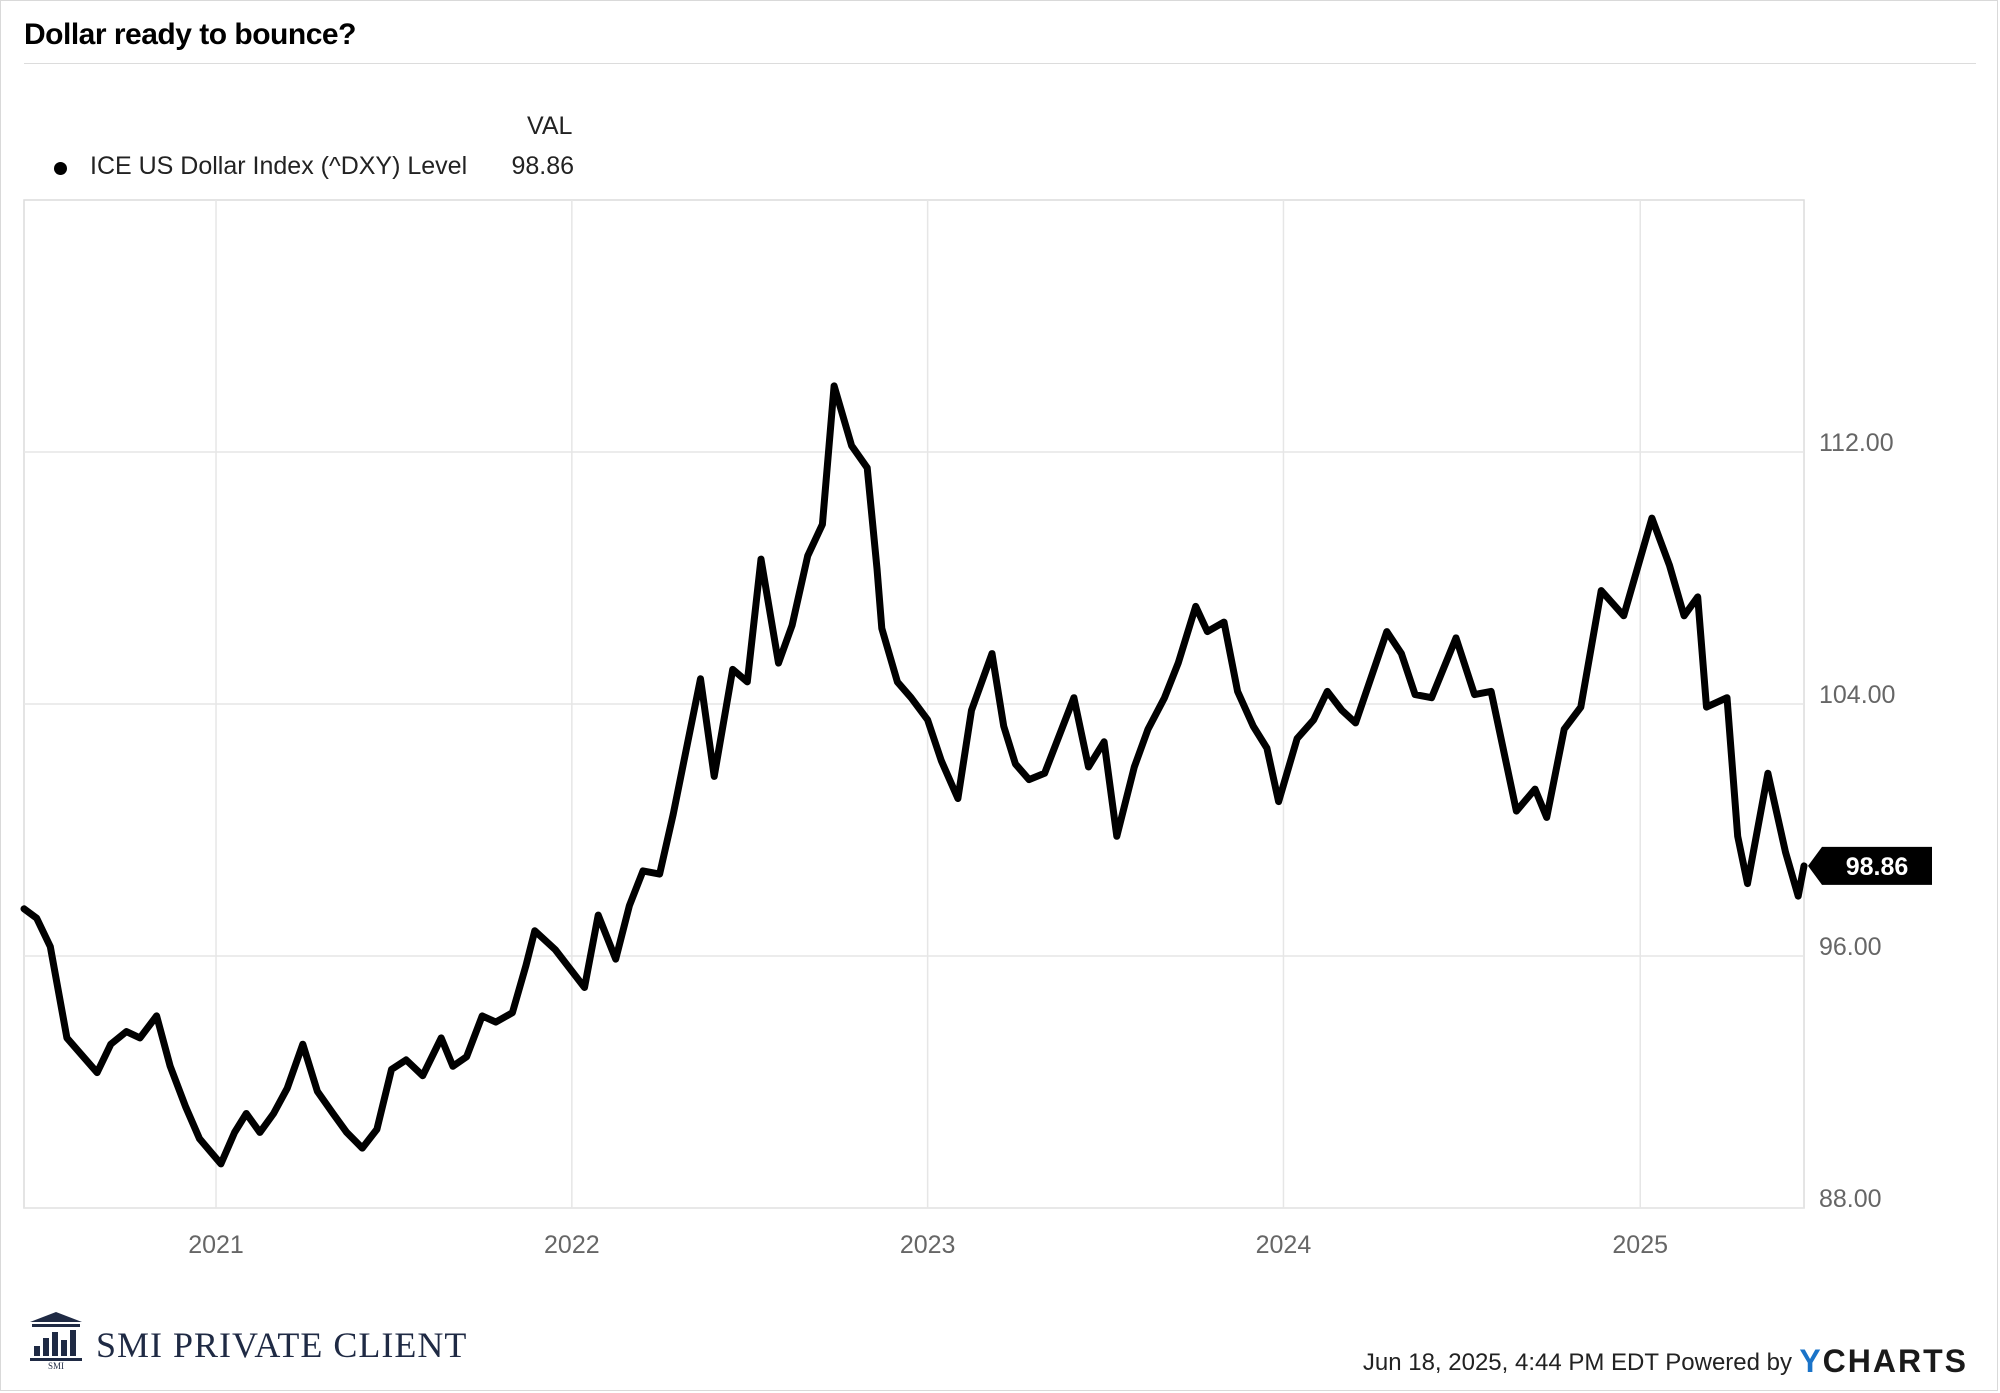 This screenshot has width=2000, height=1393. I want to click on last-value-flag: 98.86, so click(1870, 865).